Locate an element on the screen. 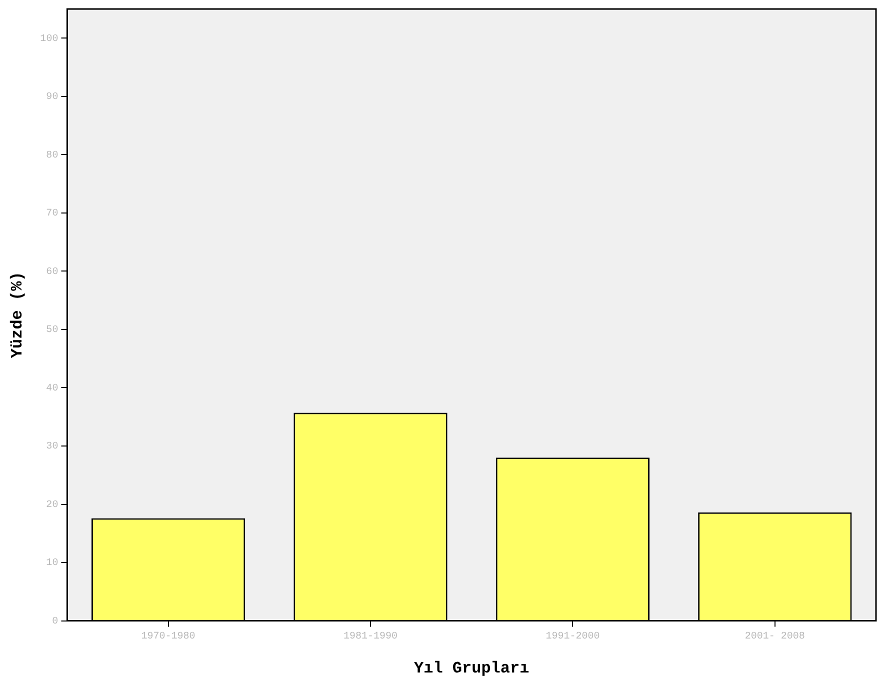  x-tick-label: 1970-1980 is located at coordinates (168, 636).